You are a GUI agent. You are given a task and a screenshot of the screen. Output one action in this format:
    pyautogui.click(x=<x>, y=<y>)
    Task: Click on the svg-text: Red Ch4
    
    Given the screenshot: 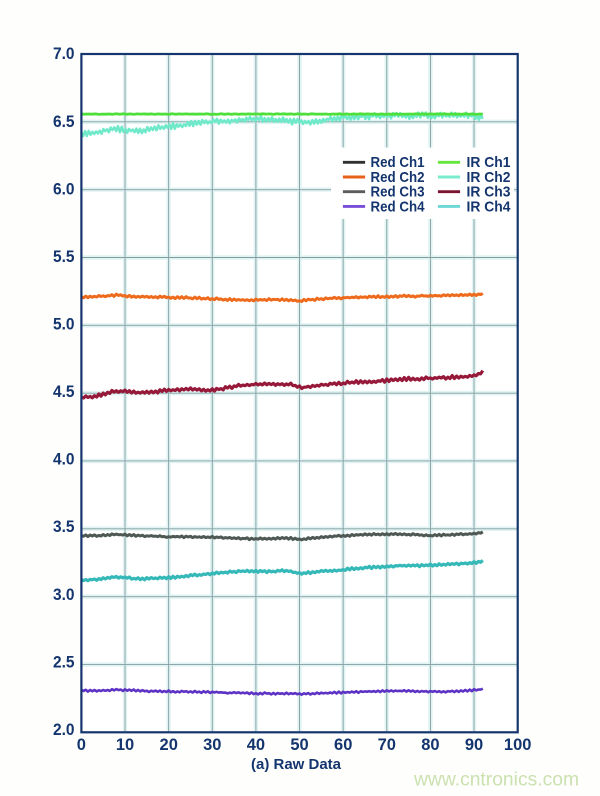 What is the action you would take?
    pyautogui.click(x=398, y=206)
    